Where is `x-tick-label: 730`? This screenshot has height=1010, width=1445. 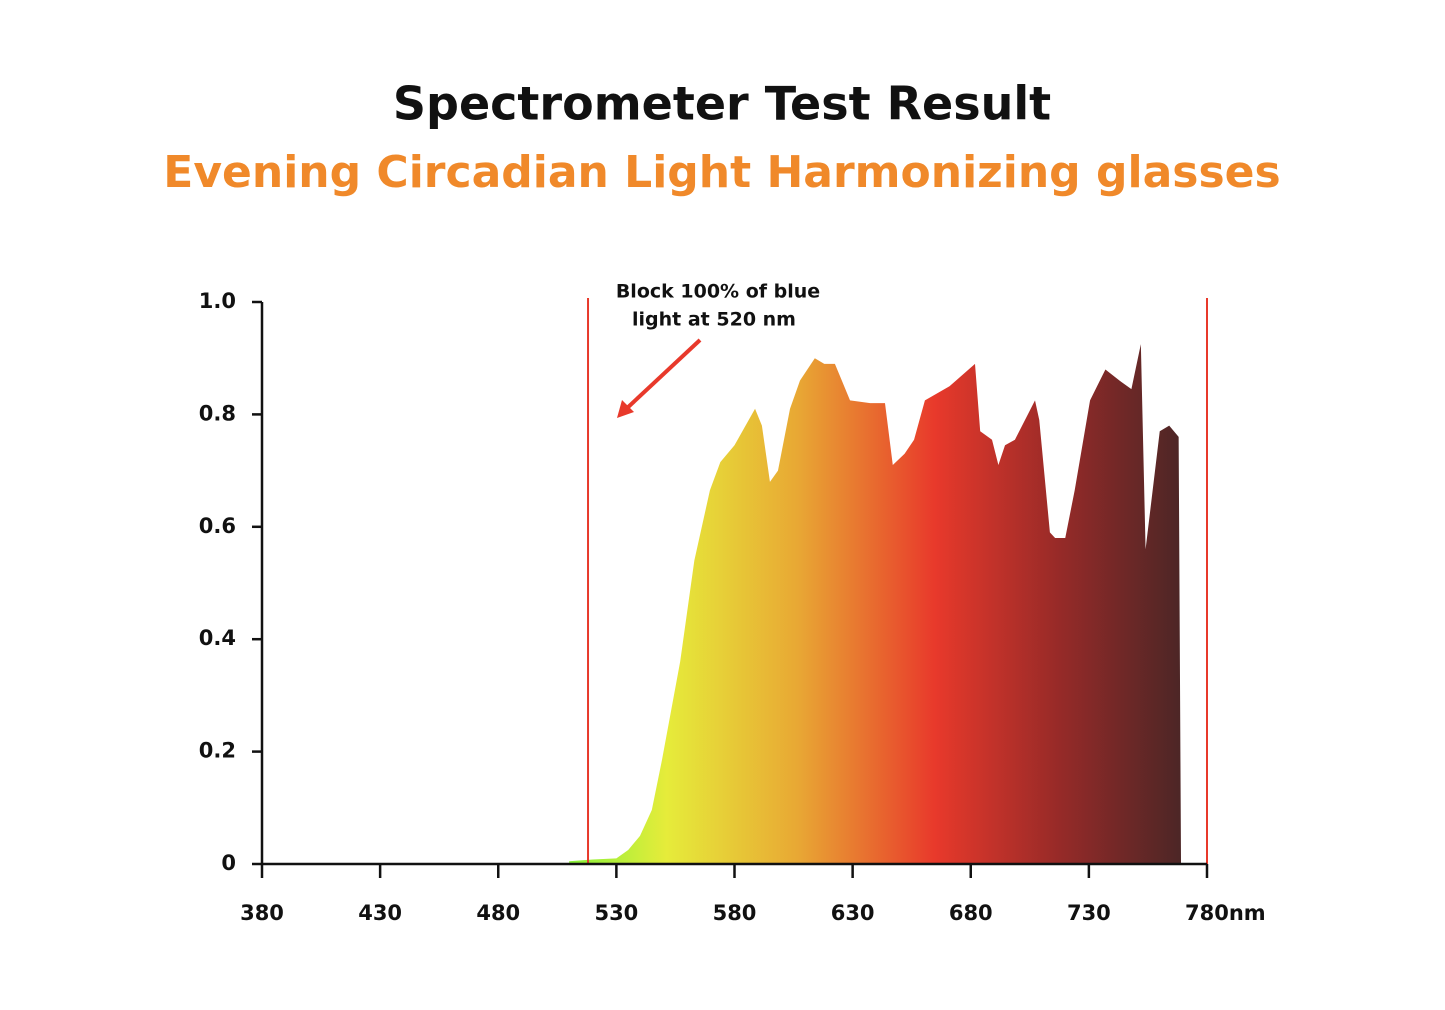 x-tick-label: 730 is located at coordinates (1089, 913).